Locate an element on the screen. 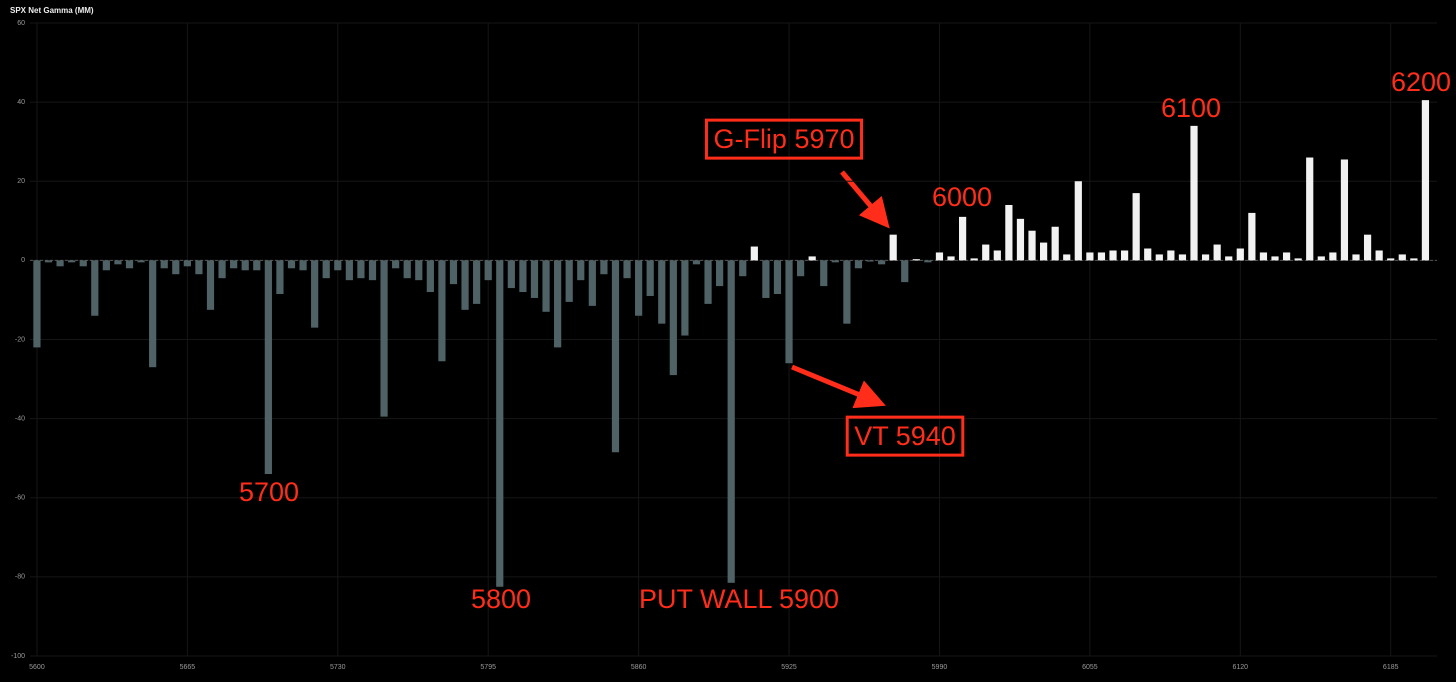 Image resolution: width=1456 pixels, height=682 pixels. arrow is located at coordinates (838, 386).